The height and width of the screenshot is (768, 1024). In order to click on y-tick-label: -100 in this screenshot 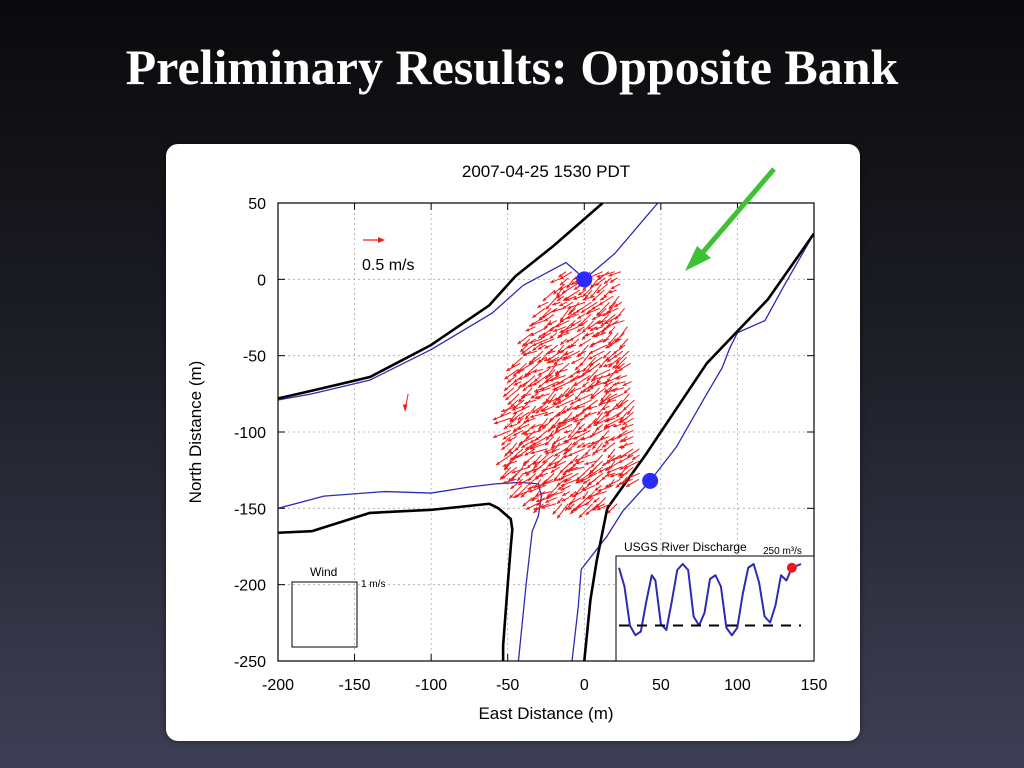, I will do `click(250, 433)`.